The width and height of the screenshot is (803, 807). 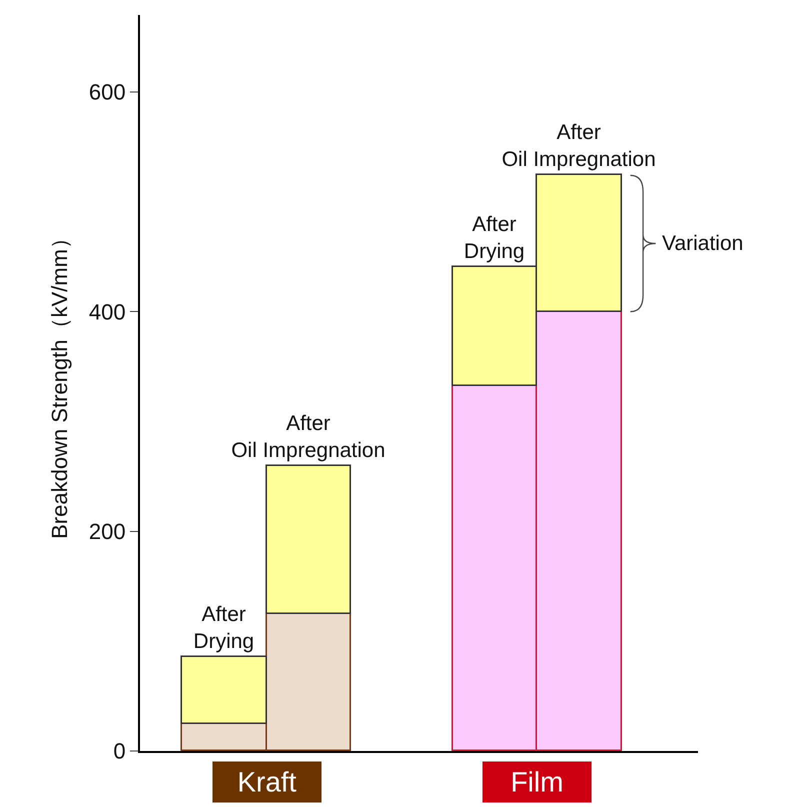 I want to click on text: Film, so click(x=537, y=782).